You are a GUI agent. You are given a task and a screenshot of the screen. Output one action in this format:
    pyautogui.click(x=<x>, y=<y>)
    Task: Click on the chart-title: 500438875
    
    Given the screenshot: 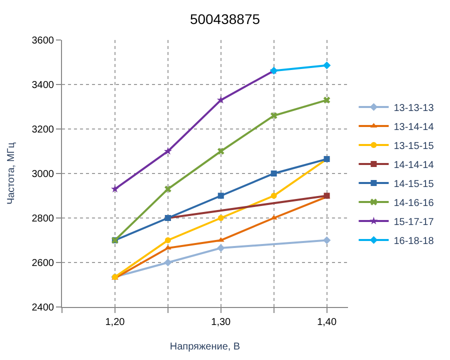 What is the action you would take?
    pyautogui.click(x=225, y=19)
    